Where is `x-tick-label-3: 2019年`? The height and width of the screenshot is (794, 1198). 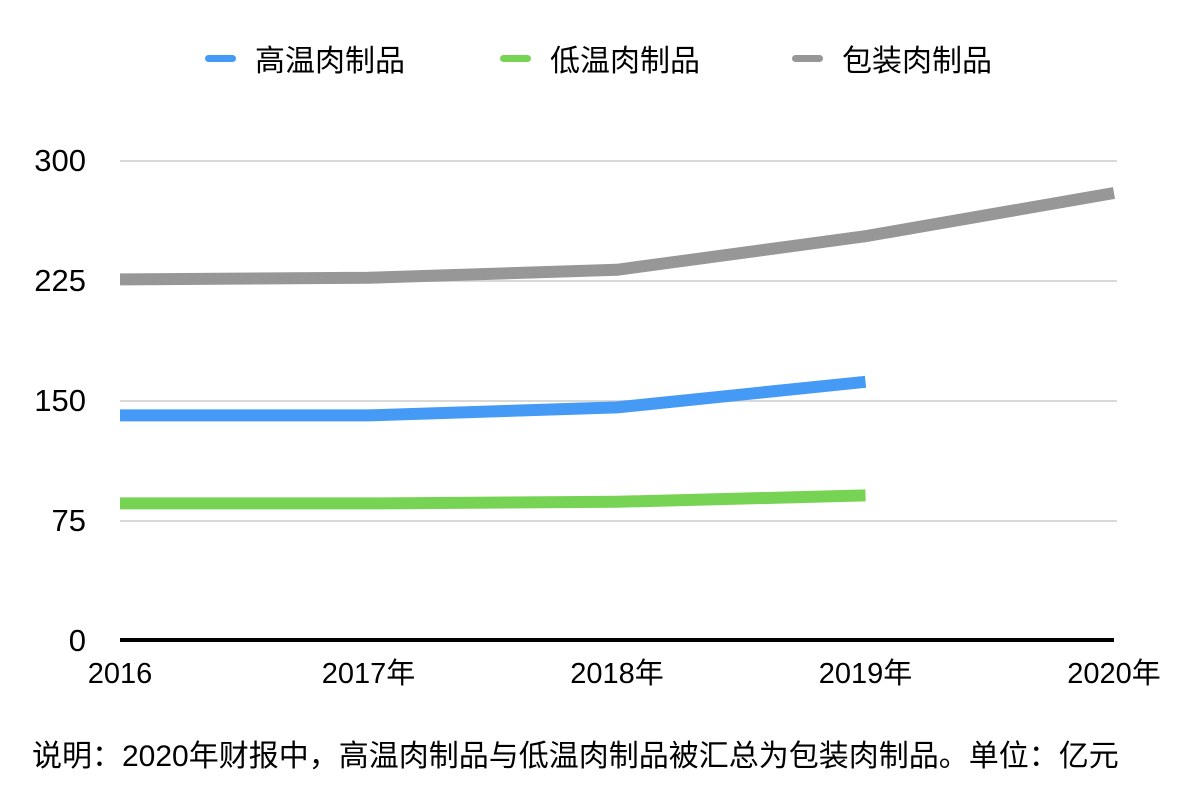
x-tick-label-3: 2019年 is located at coordinates (865, 674).